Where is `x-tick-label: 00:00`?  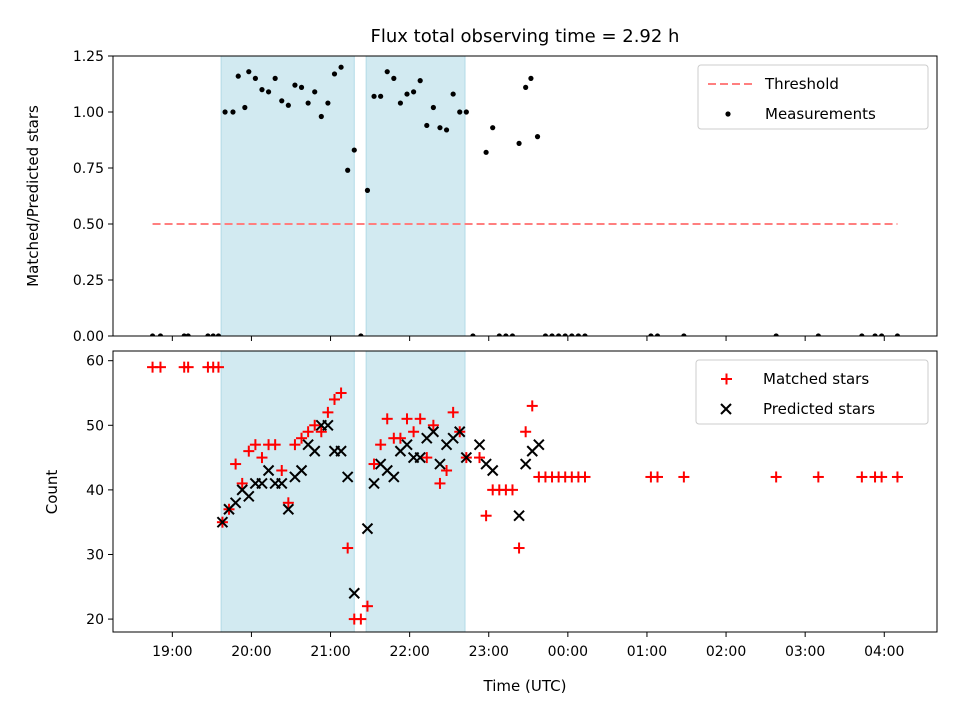 x-tick-label: 00:00 is located at coordinates (568, 652).